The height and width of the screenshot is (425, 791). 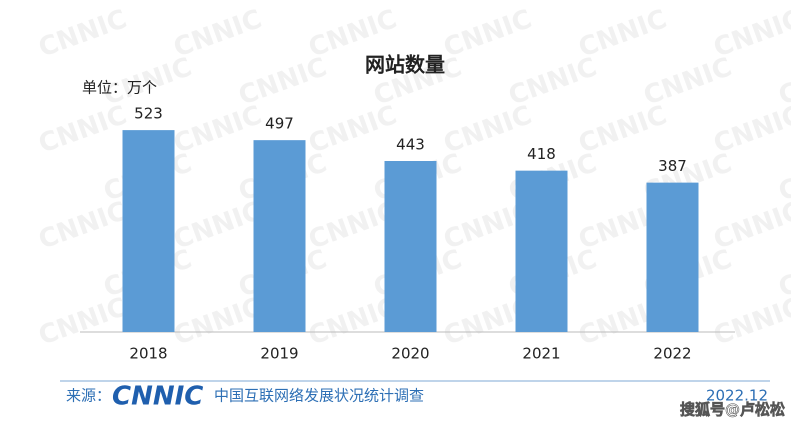 I want to click on value-label: 443, so click(x=410, y=145).